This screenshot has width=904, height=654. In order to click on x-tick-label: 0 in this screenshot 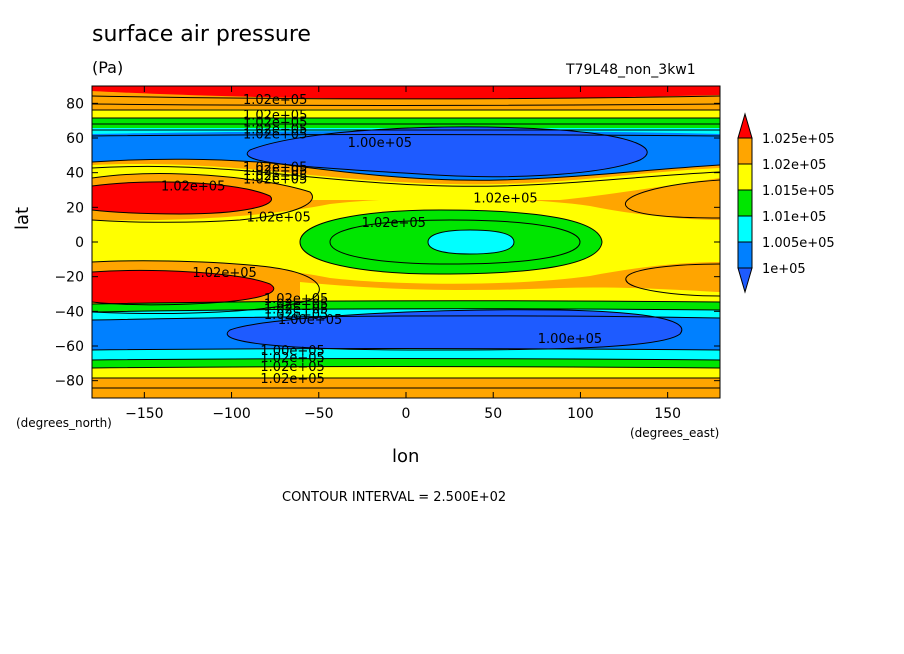, I will do `click(406, 414)`.